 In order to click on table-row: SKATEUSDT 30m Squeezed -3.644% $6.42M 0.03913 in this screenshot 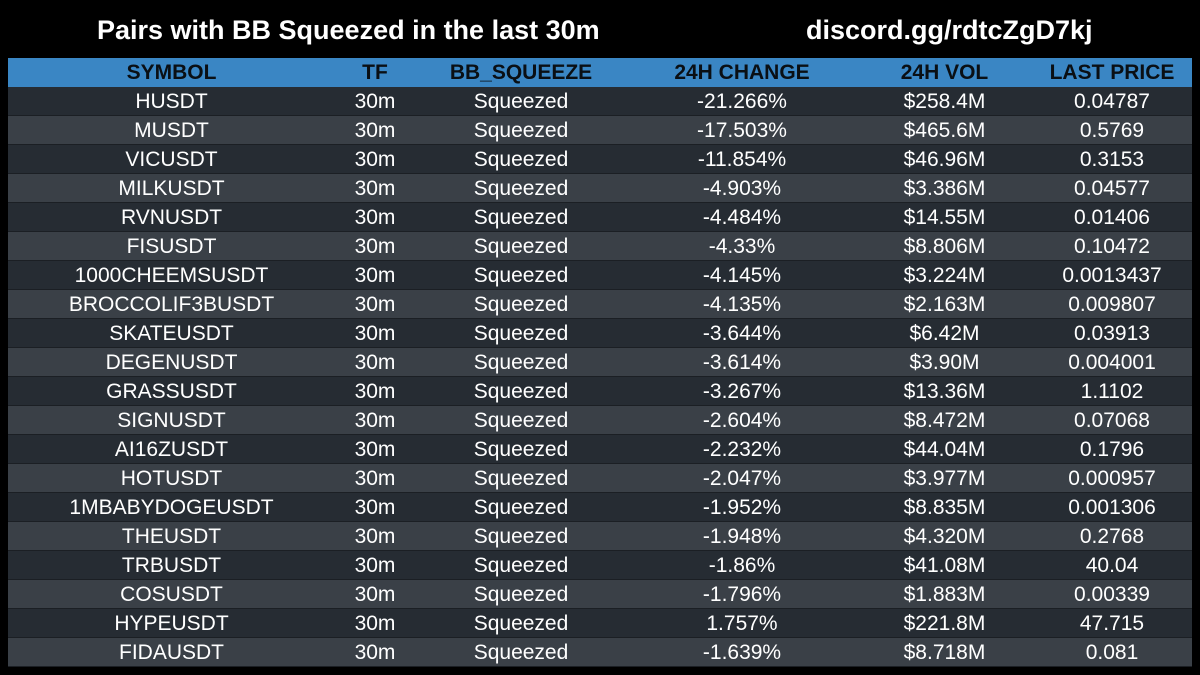, I will do `click(600, 333)`.